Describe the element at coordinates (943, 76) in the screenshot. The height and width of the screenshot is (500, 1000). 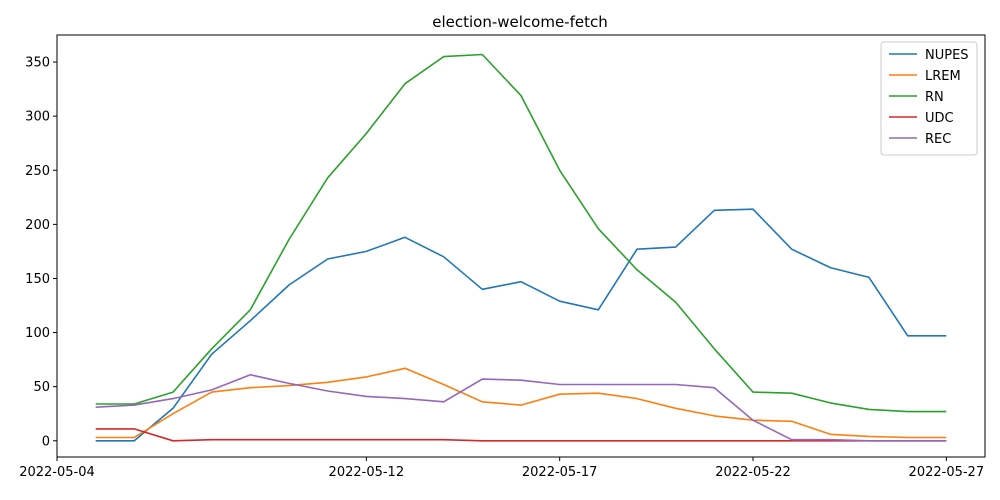
I see `legend-label-lrem: LREM` at that location.